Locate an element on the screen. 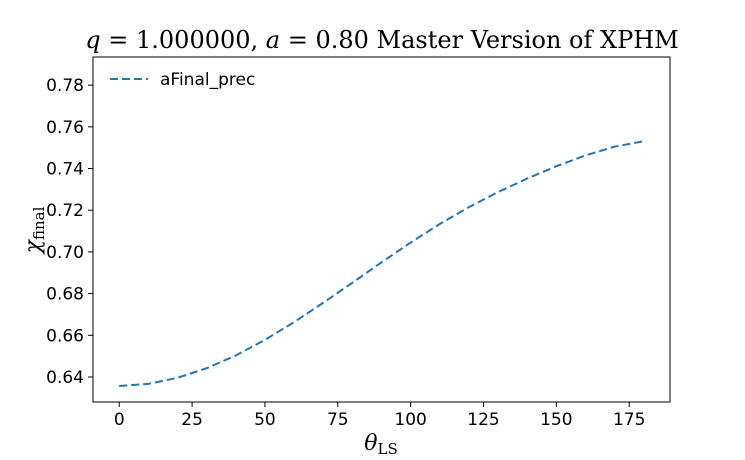 The width and height of the screenshot is (745, 460). x-axis-label-symbol: θ is located at coordinates (370, 443).